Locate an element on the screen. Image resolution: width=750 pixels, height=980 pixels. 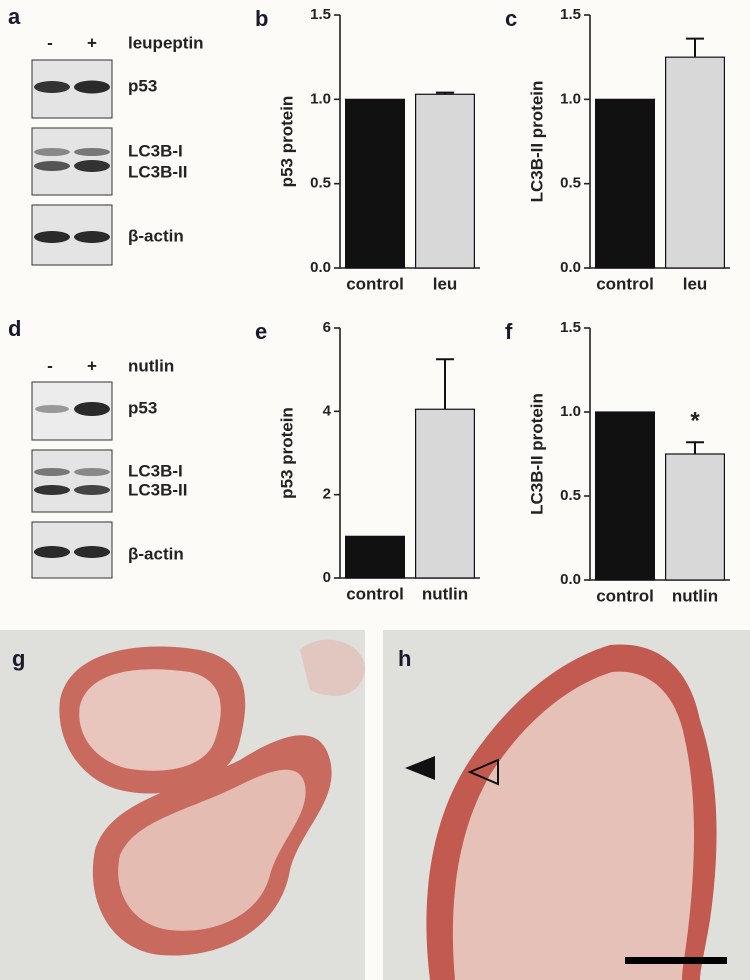
panel-label: b is located at coordinates (261, 18).